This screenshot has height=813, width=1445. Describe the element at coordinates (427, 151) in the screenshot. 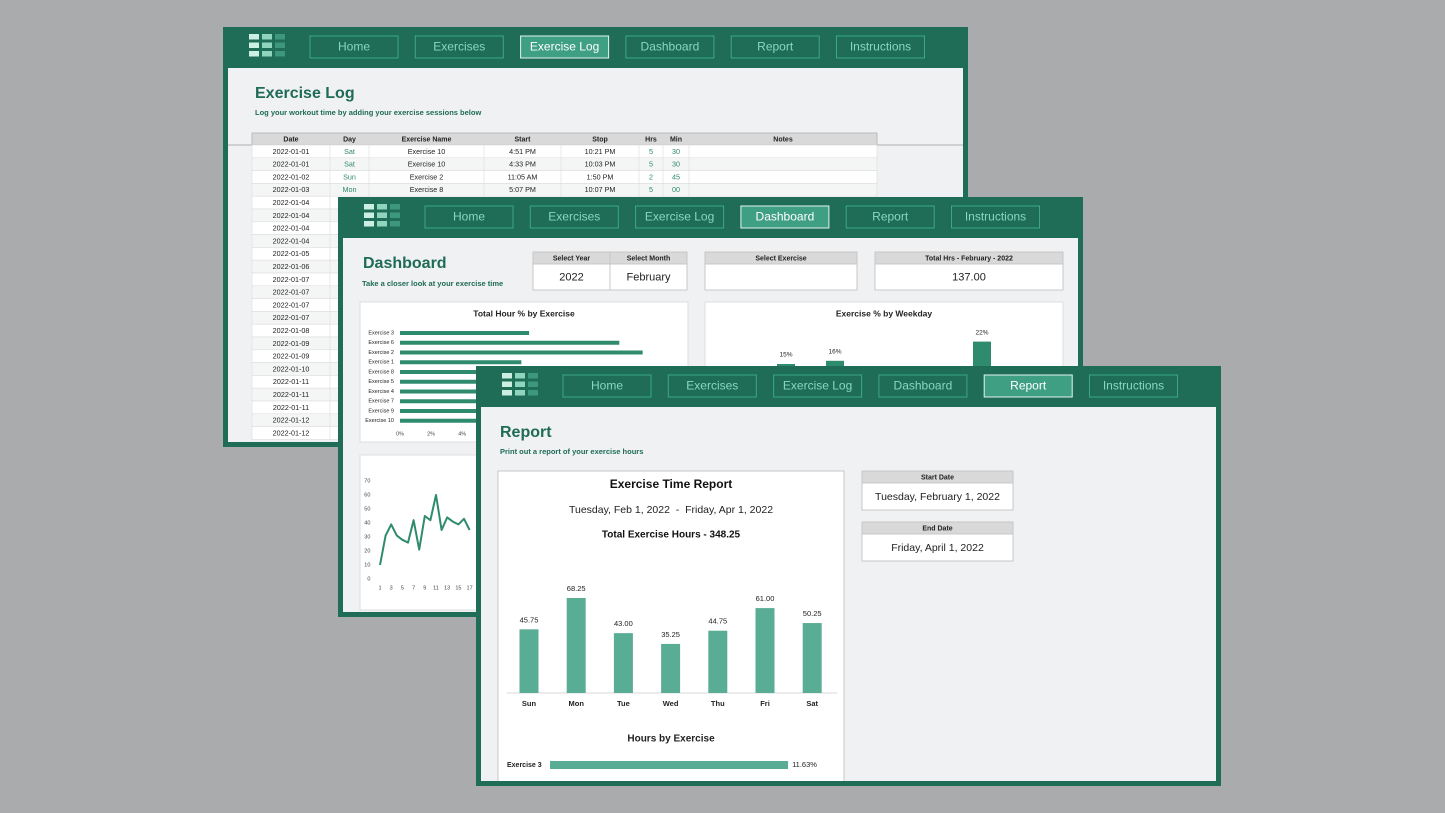

I see `table-cell: Exercise 10` at that location.